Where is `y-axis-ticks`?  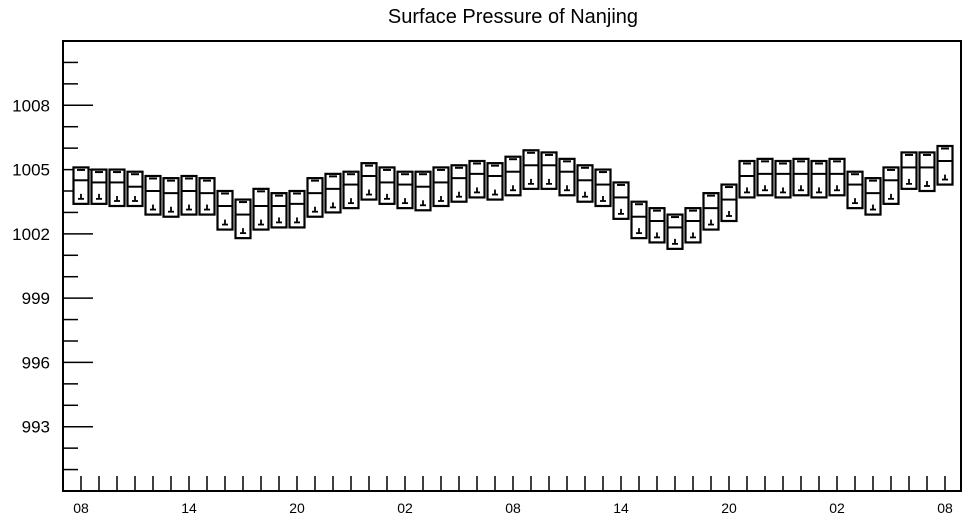 y-axis-ticks is located at coordinates (78, 266).